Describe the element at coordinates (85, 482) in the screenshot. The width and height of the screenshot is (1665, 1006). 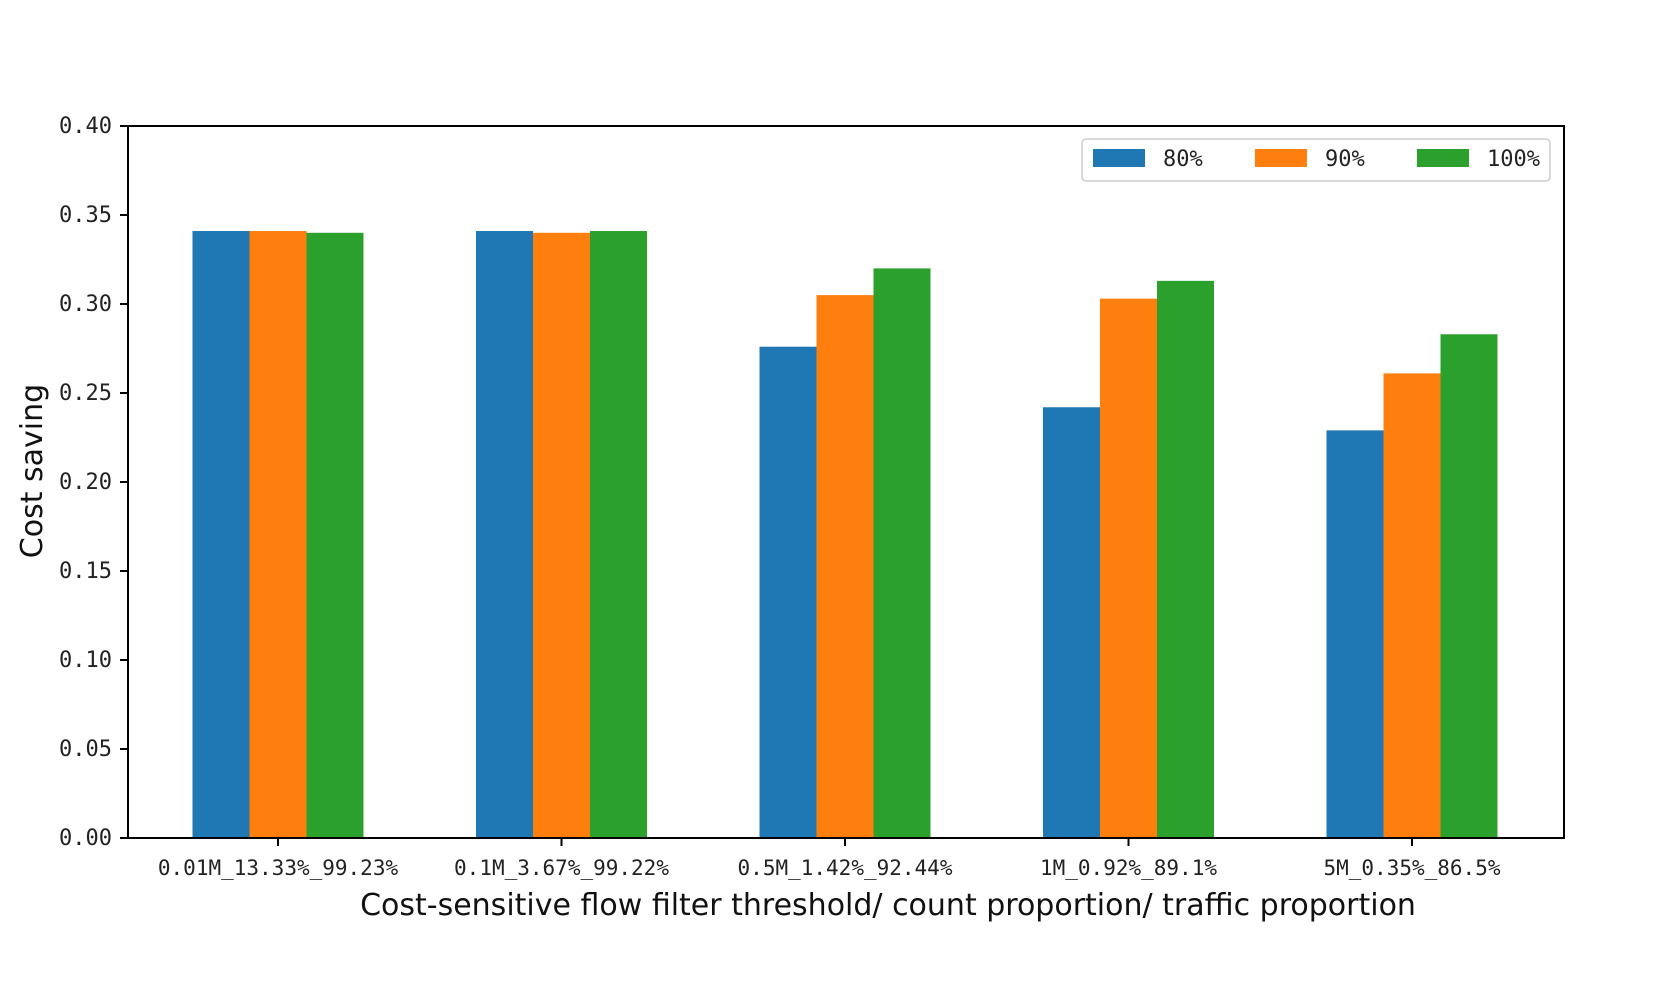
I see `y-tick-label: 0.20` at that location.